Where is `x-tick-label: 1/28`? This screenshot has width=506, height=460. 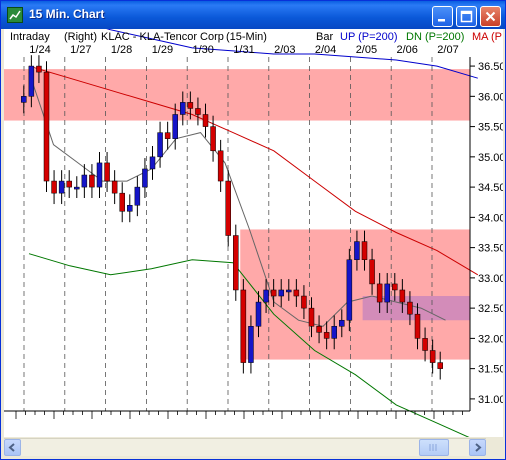 x-tick-label: 1/28 is located at coordinates (121, 50).